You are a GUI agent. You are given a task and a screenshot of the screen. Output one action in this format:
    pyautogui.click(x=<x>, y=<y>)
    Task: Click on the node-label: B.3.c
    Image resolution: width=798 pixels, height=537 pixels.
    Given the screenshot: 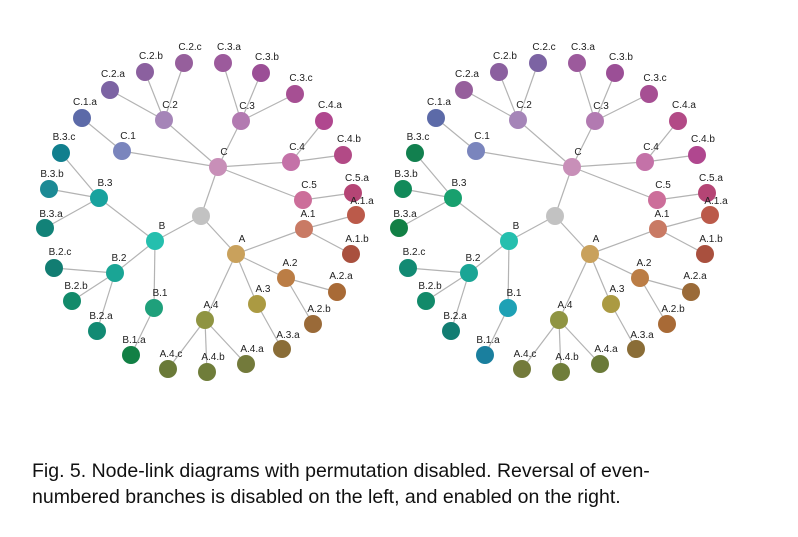 What is the action you would take?
    pyautogui.click(x=64, y=137)
    